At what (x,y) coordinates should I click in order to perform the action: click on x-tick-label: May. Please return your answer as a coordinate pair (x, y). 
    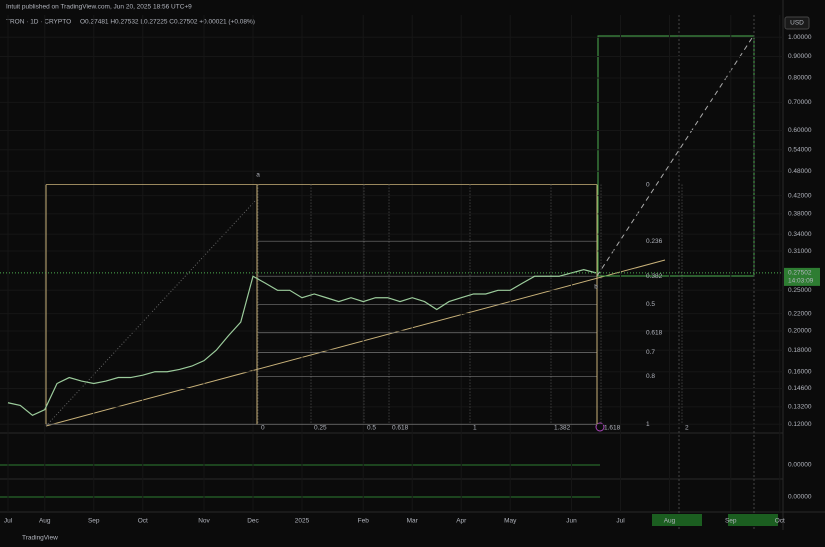
    Looking at the image, I should click on (510, 521).